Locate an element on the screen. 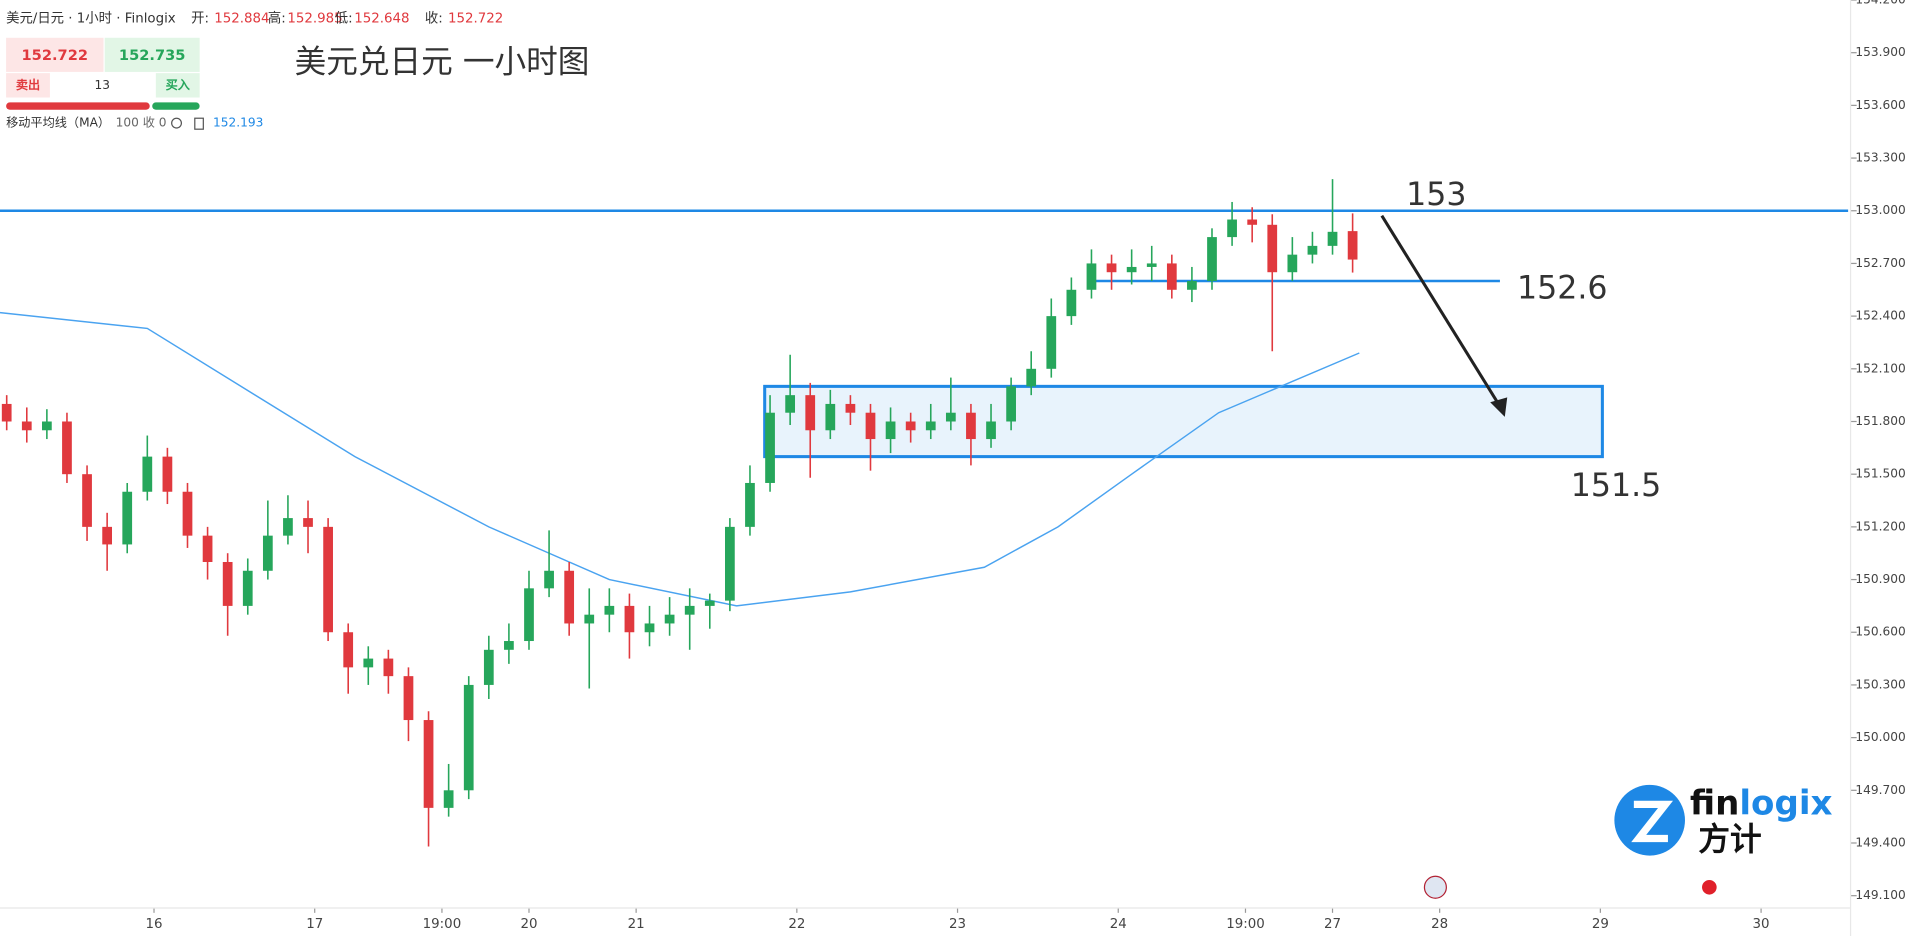 The image size is (1909, 936). indicator-value: 152.193 is located at coordinates (238, 123).